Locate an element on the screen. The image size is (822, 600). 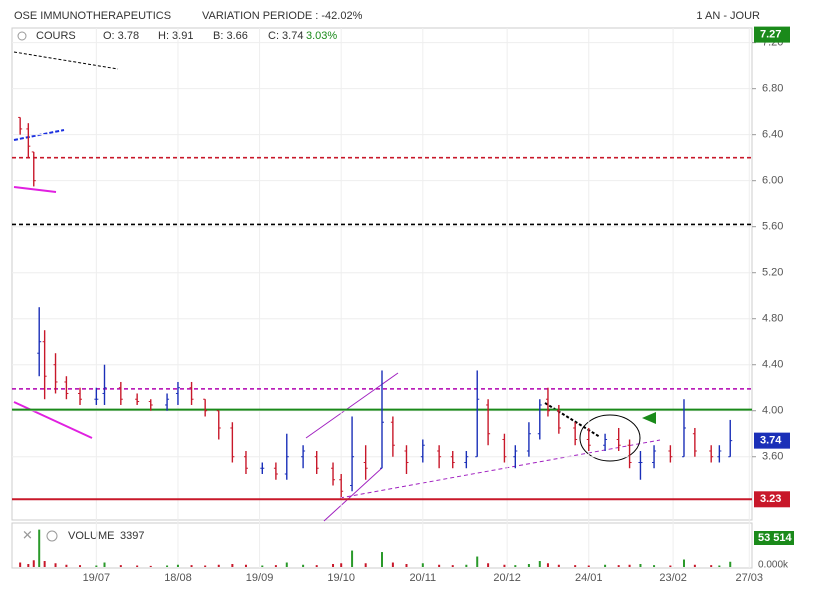
y-tick-label: 6.40 is located at coordinates (772, 135).